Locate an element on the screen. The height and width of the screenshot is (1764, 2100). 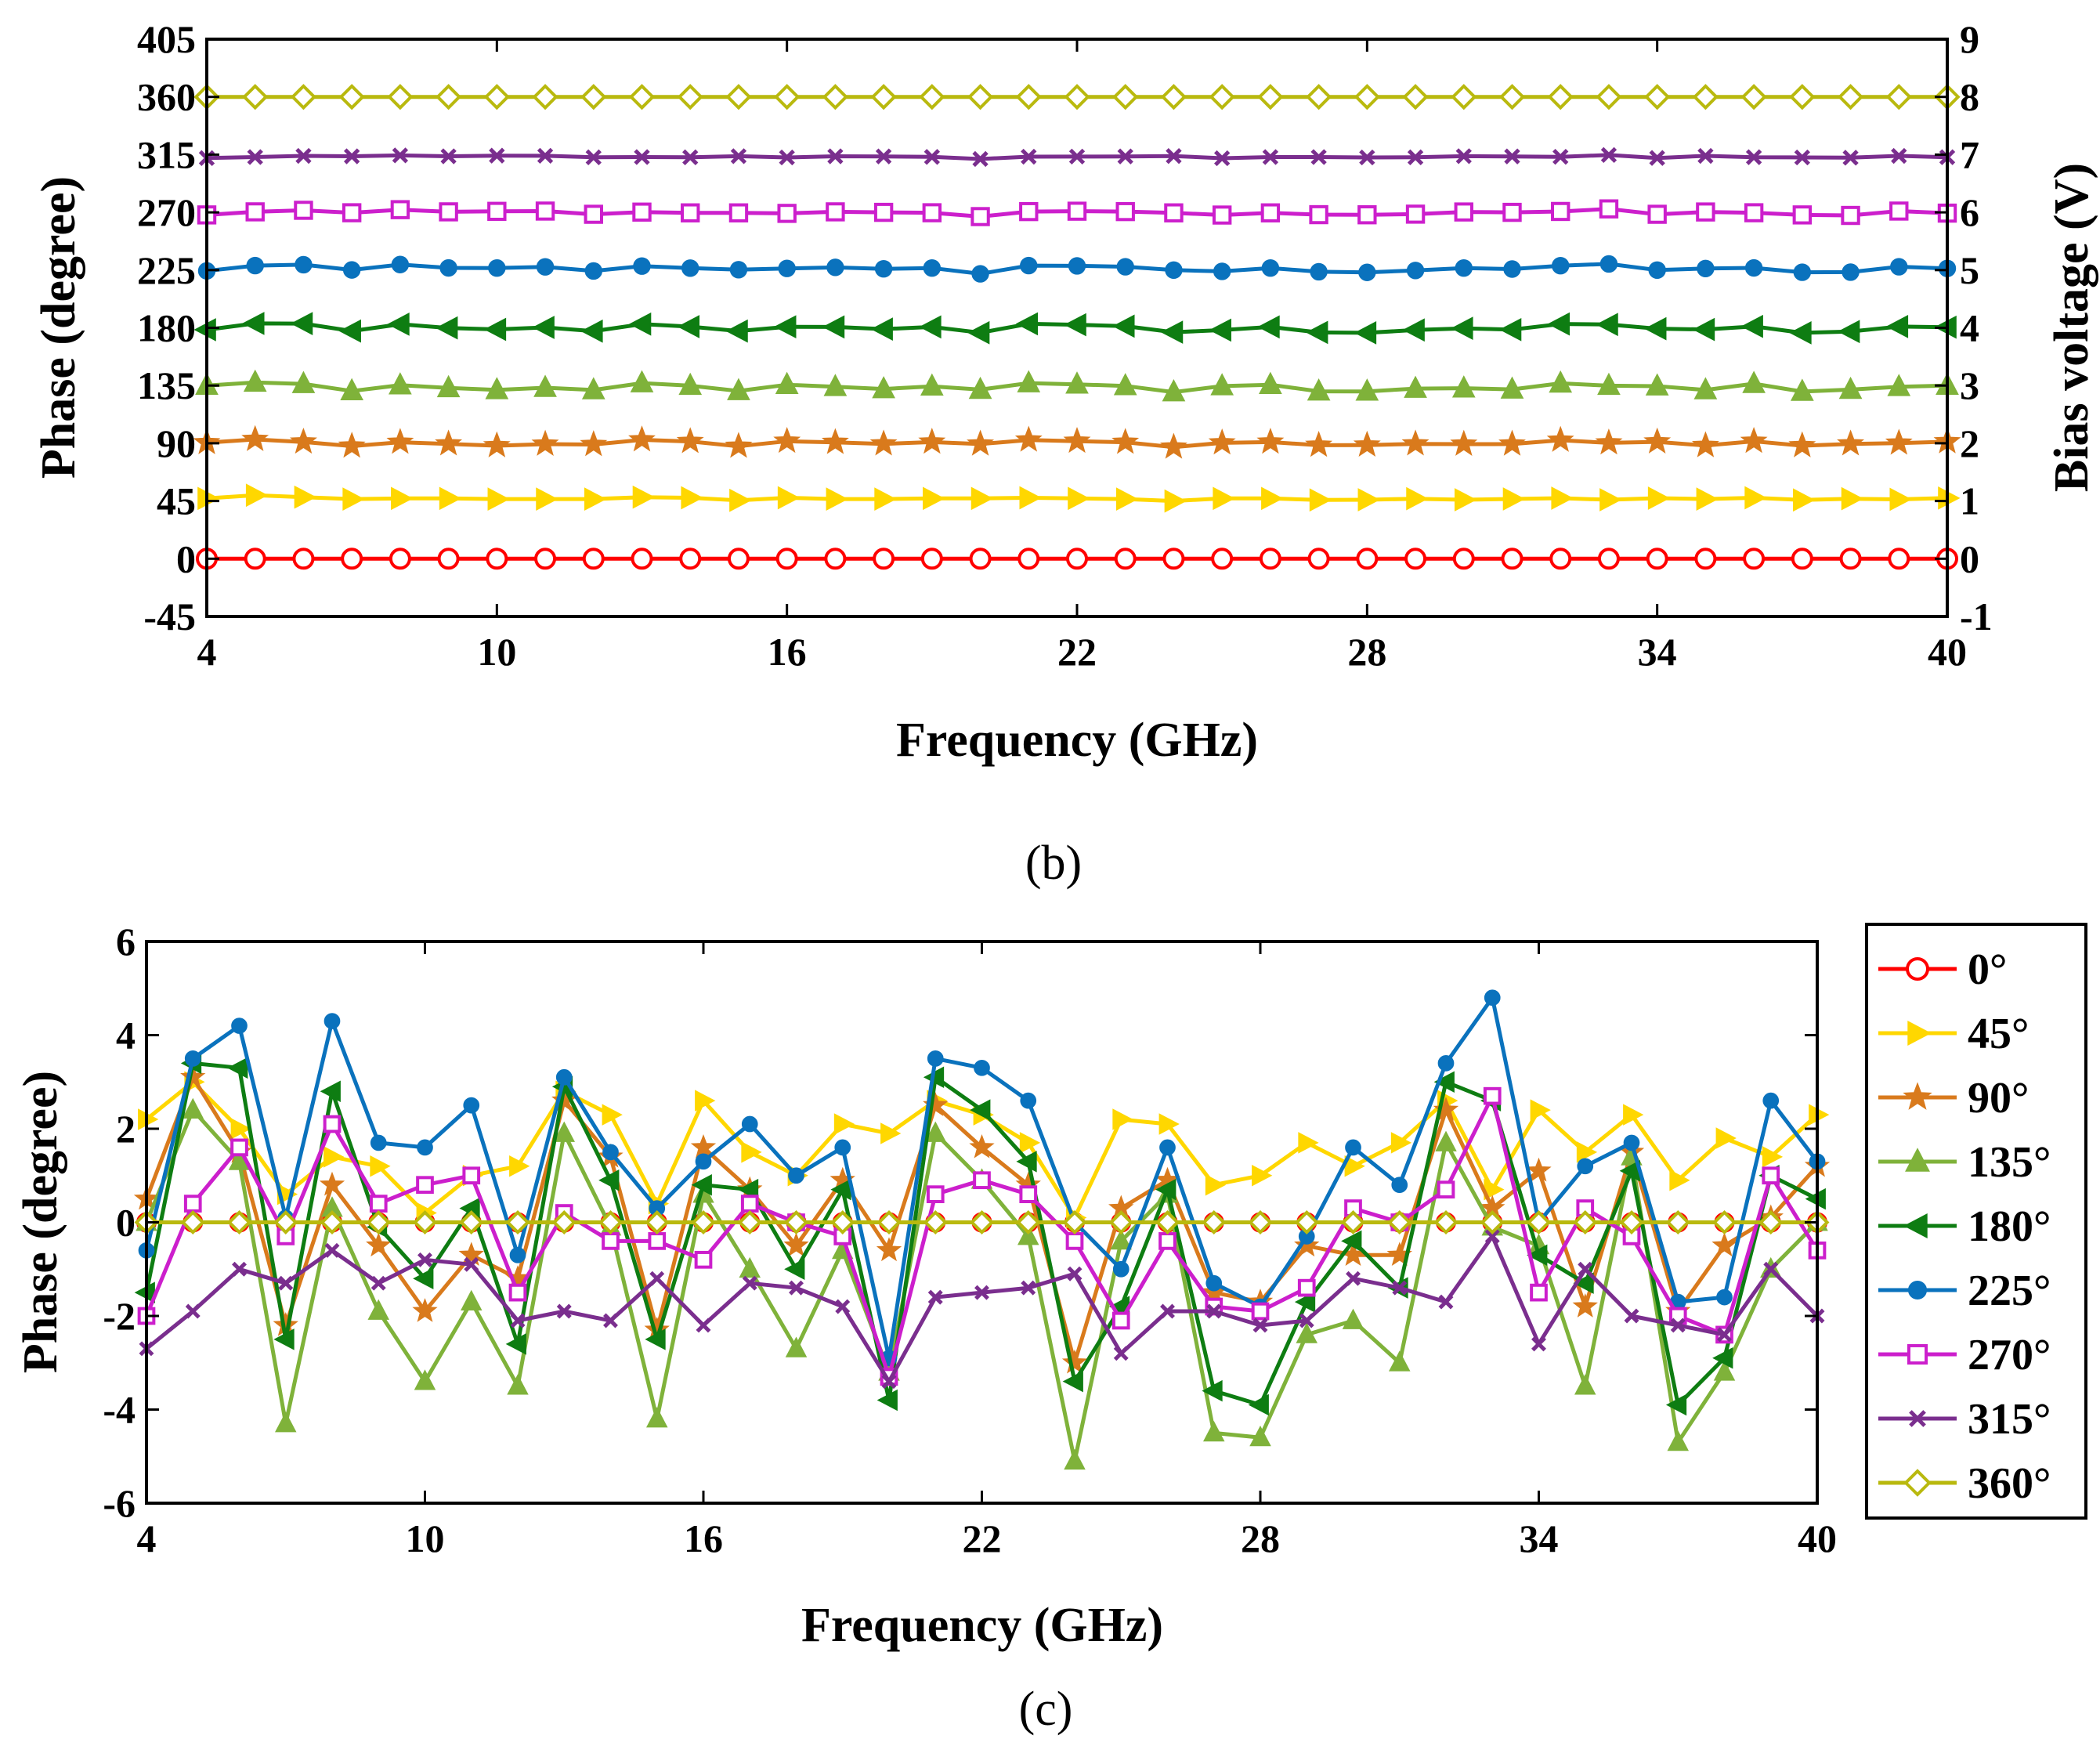
legend-label: 315° is located at coordinates (2009, 1419).